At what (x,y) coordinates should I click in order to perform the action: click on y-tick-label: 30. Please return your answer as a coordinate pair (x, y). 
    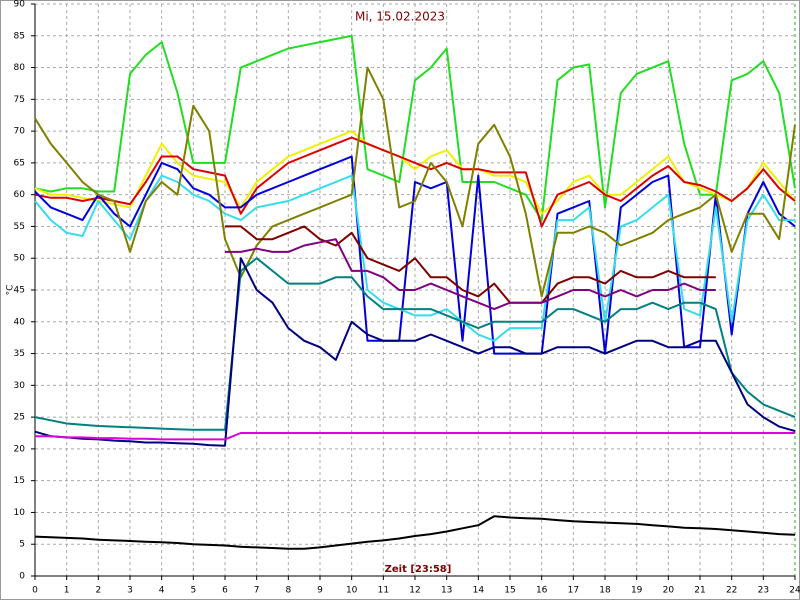
    Looking at the image, I should click on (20, 386).